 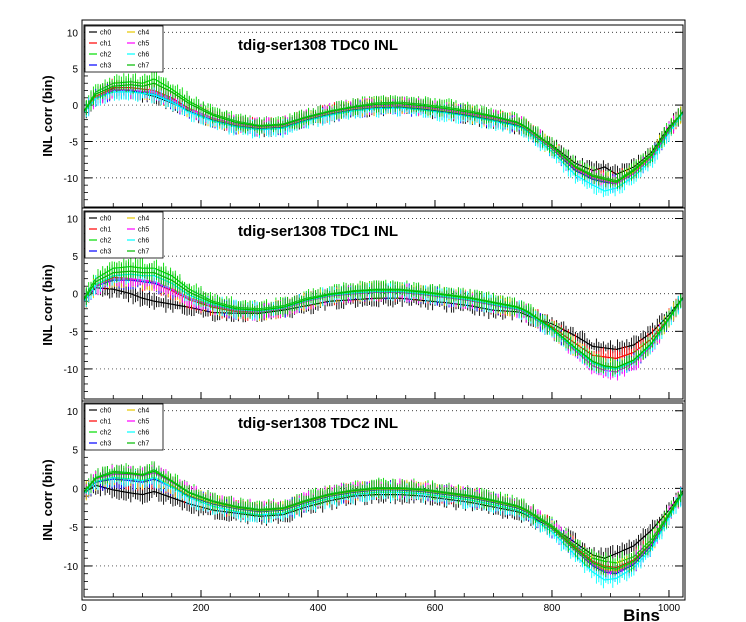 I want to click on x-tick-label: 400, so click(x=318, y=608).